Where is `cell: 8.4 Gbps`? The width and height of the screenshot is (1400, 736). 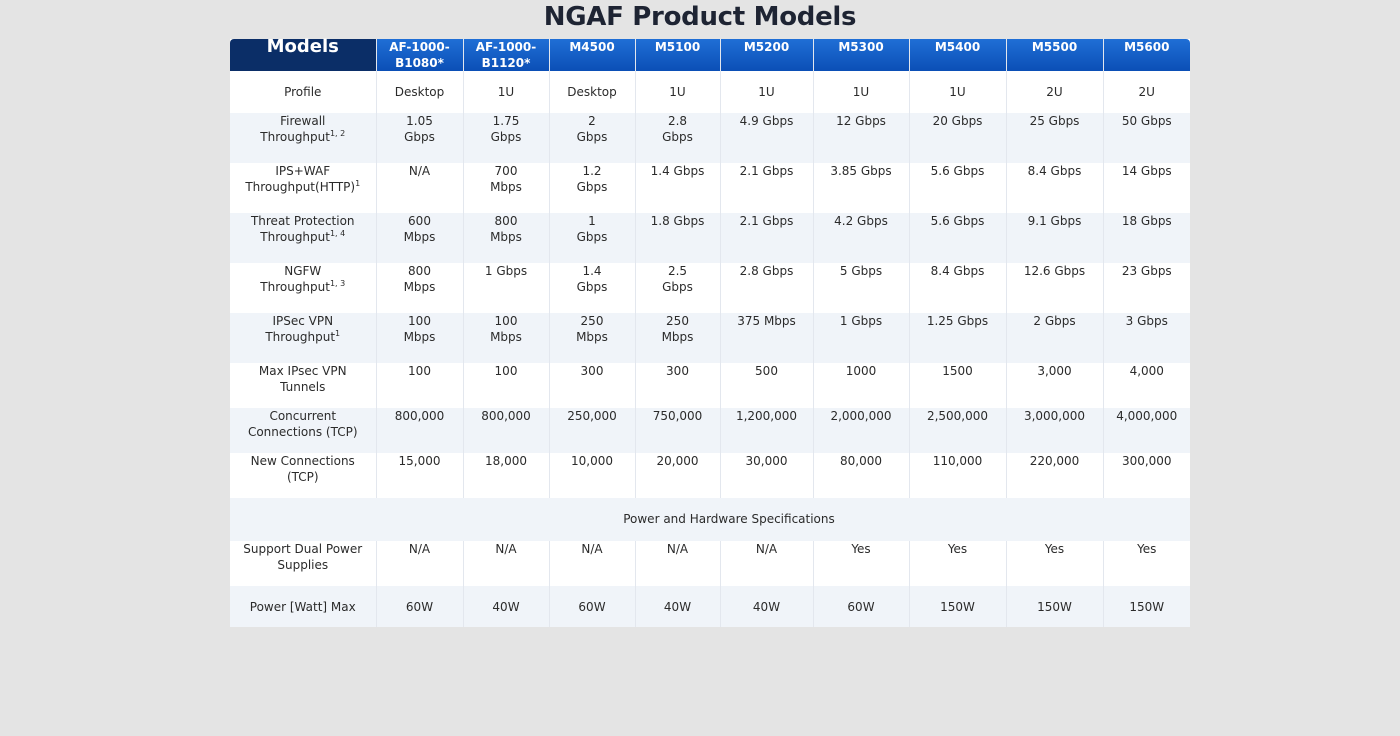 cell: 8.4 Gbps is located at coordinates (1054, 188).